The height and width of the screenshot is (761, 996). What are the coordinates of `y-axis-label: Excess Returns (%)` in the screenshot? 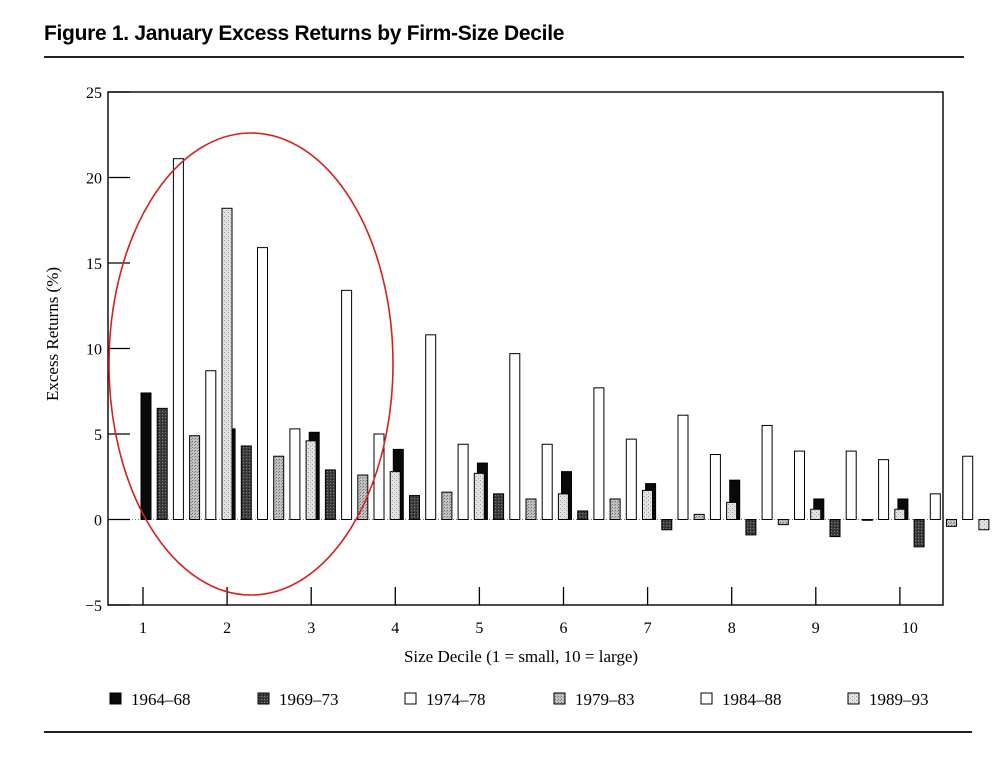 It's located at (52, 334).